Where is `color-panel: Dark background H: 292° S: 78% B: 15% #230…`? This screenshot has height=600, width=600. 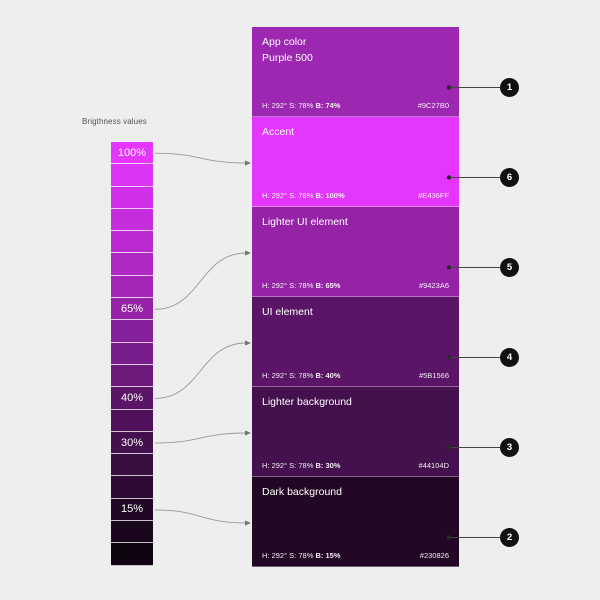 color-panel: Dark background H: 292° S: 78% B: 15% #230… is located at coordinates (355, 522).